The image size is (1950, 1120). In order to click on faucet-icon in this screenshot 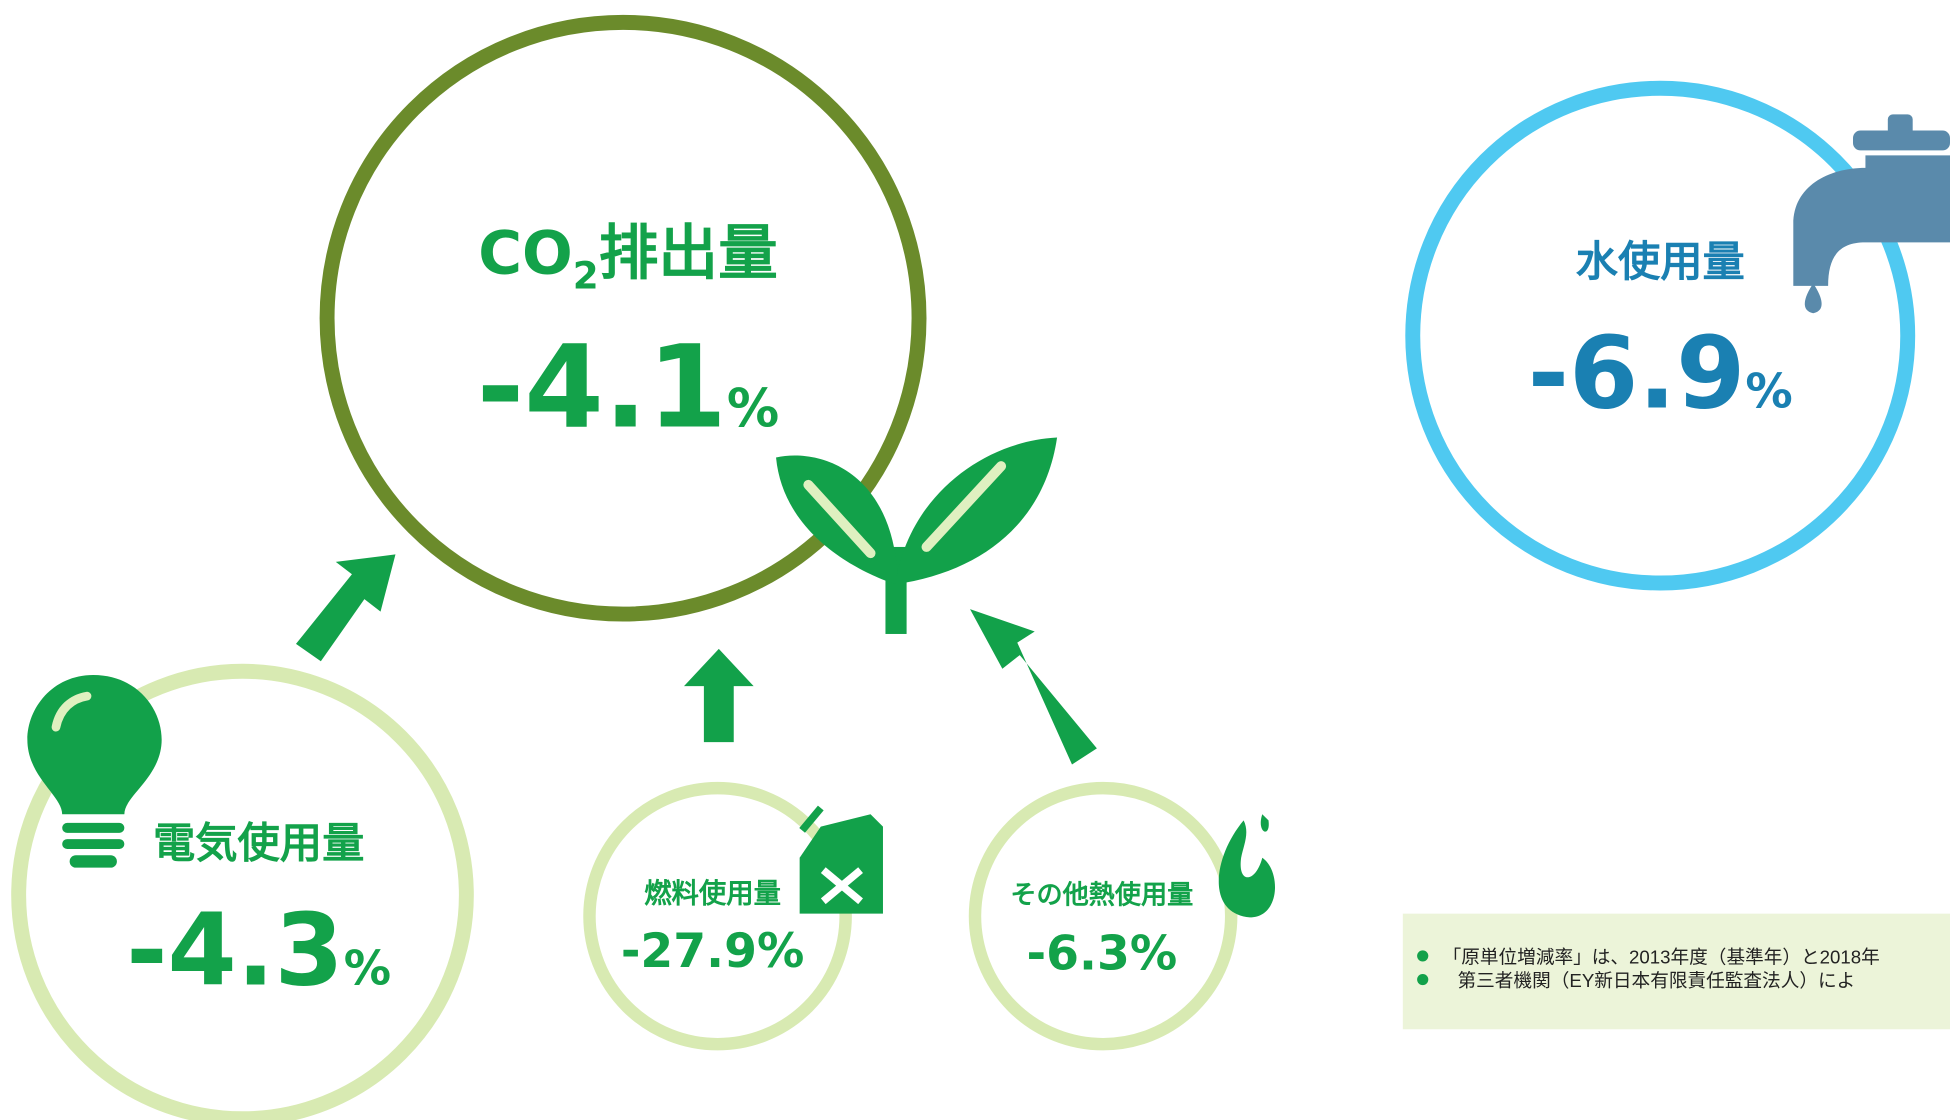, I will do `click(1871, 214)`.